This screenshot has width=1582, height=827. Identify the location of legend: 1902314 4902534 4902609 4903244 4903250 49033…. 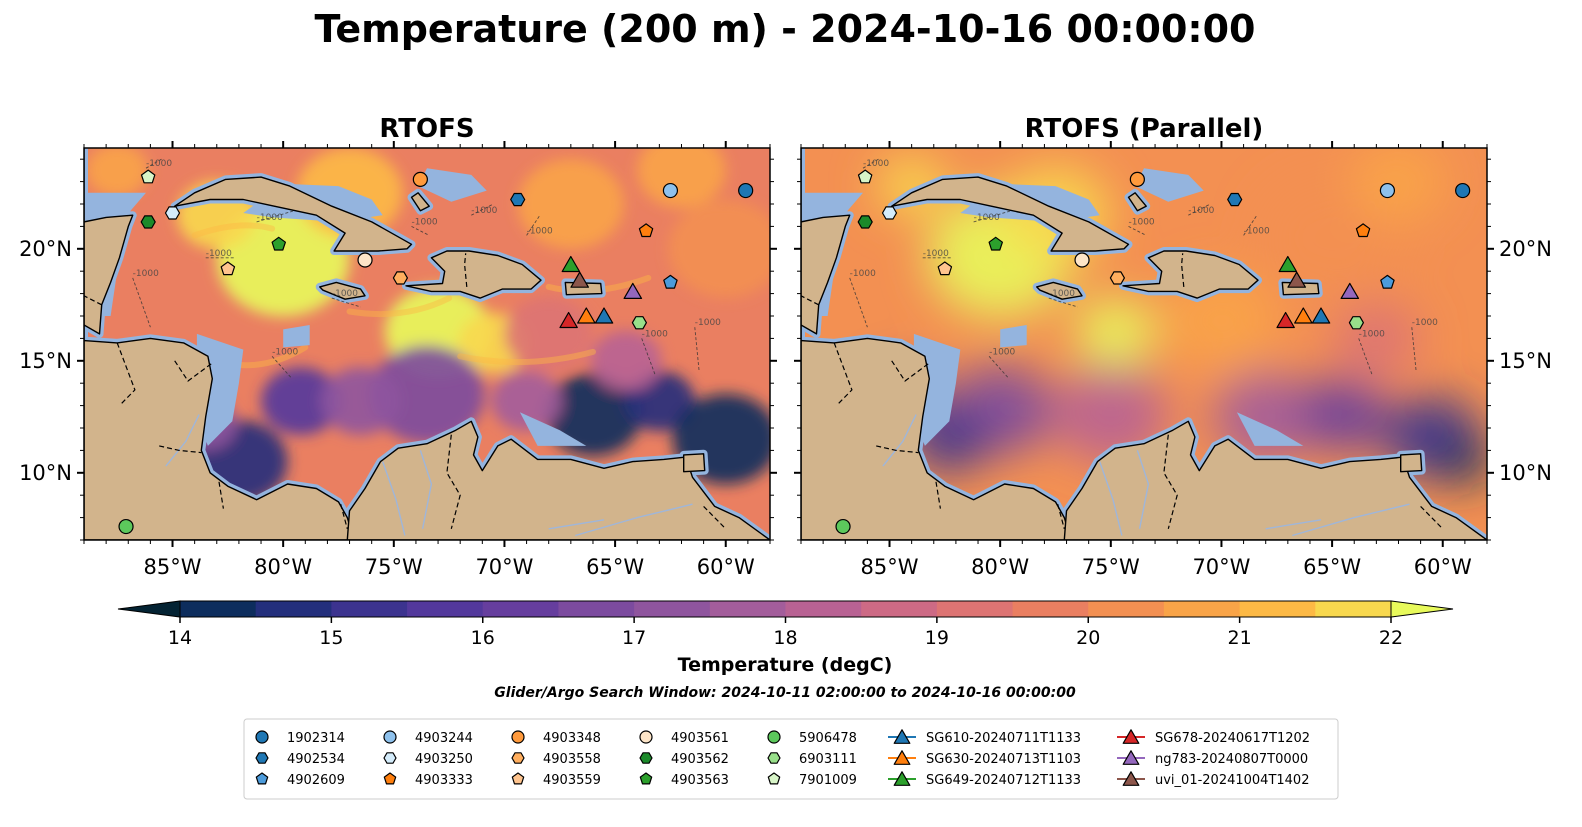
(791, 759).